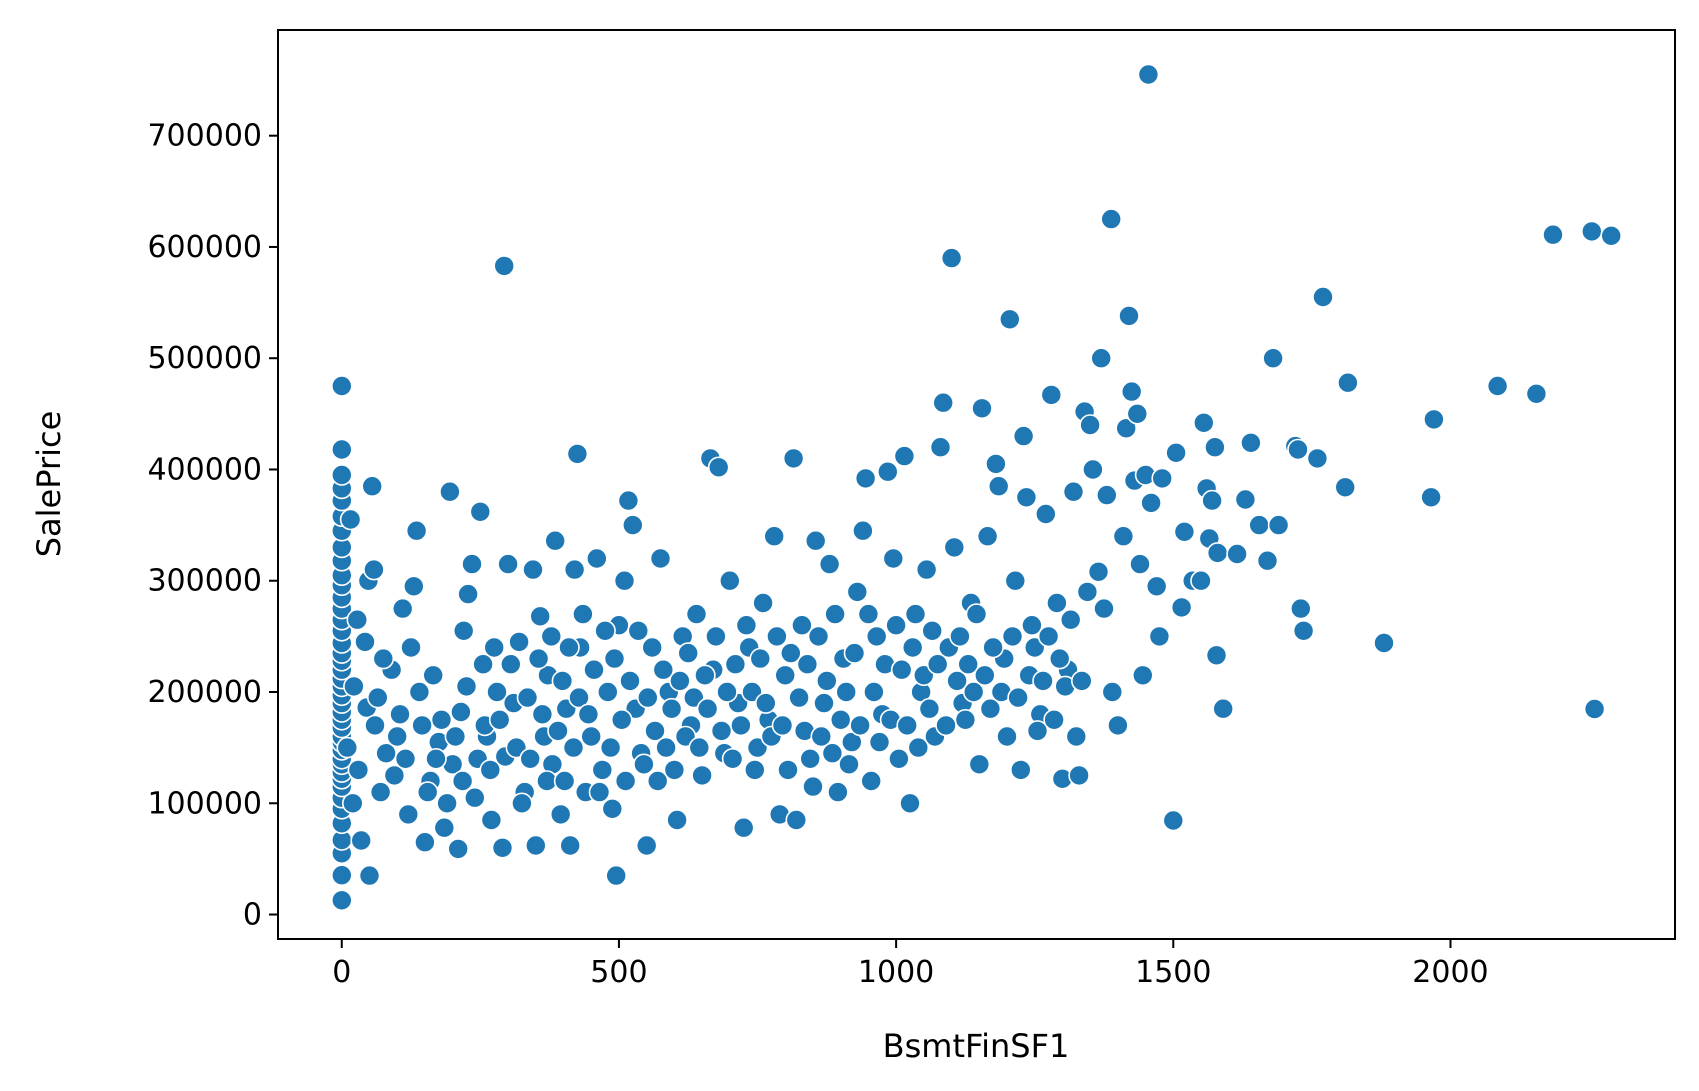  I want to click on x-tick-label: 0, so click(341, 972).